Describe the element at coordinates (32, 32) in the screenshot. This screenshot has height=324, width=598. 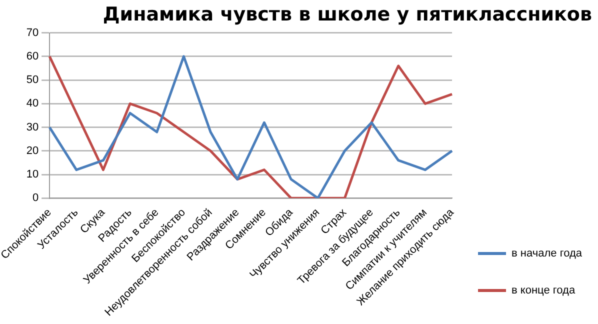
I see `y-tick-label: 70` at that location.